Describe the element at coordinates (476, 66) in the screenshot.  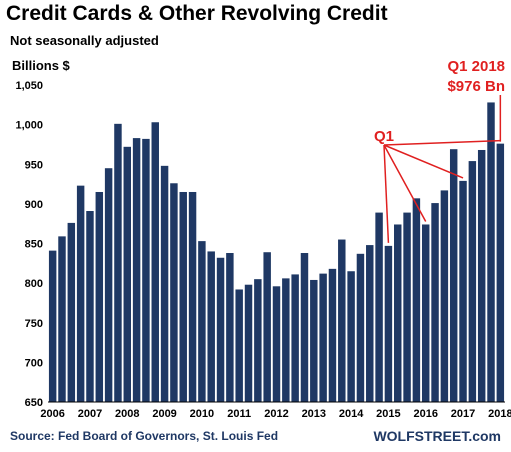
I see `latest-annotation-line1: Q1 2018` at that location.